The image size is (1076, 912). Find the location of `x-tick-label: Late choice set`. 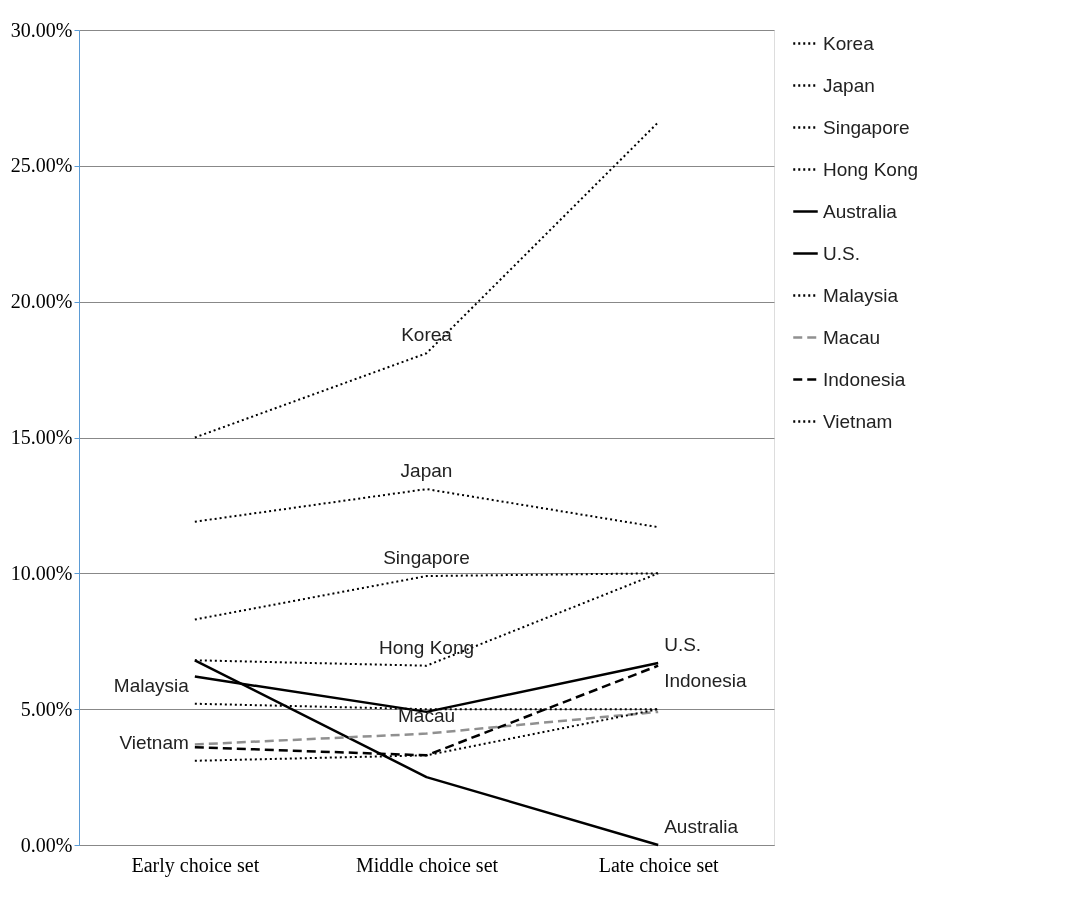

x-tick-label: Late choice set is located at coordinates (659, 864).